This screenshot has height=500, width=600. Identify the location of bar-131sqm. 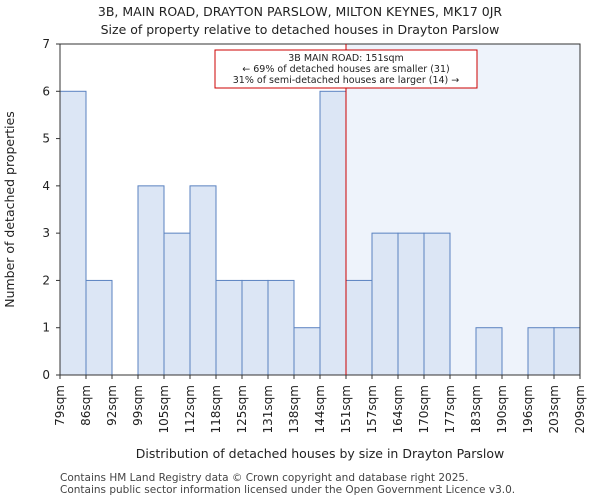
(281, 327).